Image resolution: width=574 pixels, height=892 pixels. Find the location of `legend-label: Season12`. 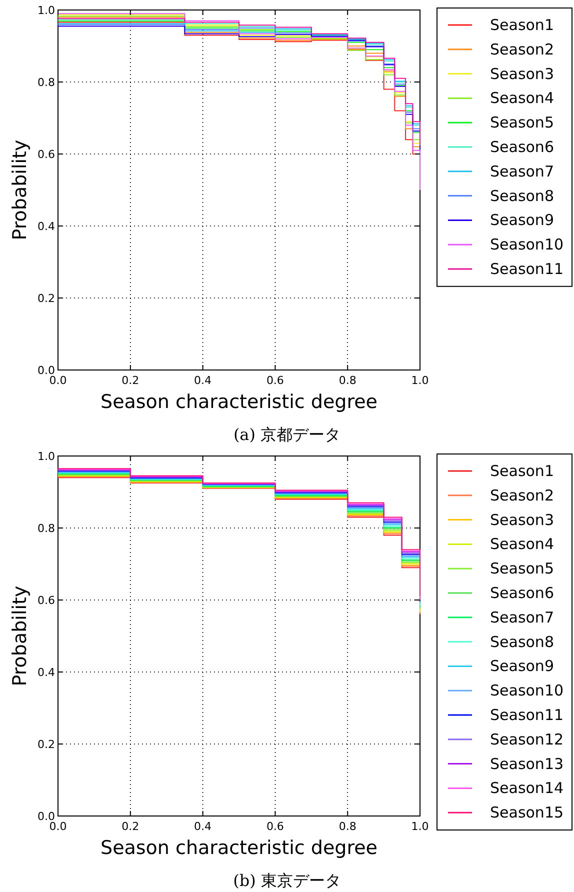

legend-label: Season12 is located at coordinates (527, 739).